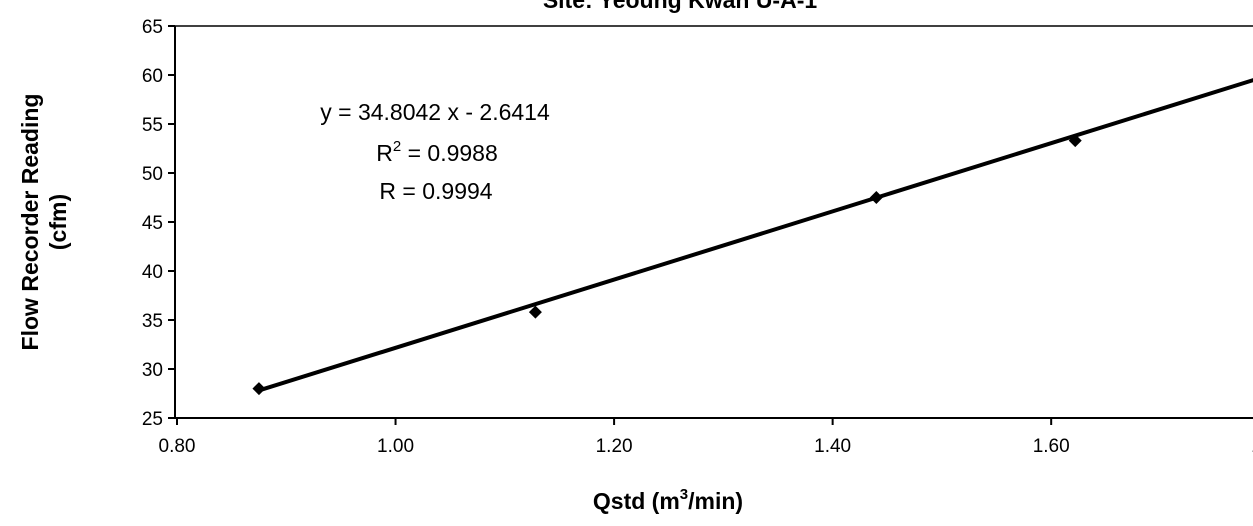  I want to click on y-tick-label: 65, so click(152, 27).